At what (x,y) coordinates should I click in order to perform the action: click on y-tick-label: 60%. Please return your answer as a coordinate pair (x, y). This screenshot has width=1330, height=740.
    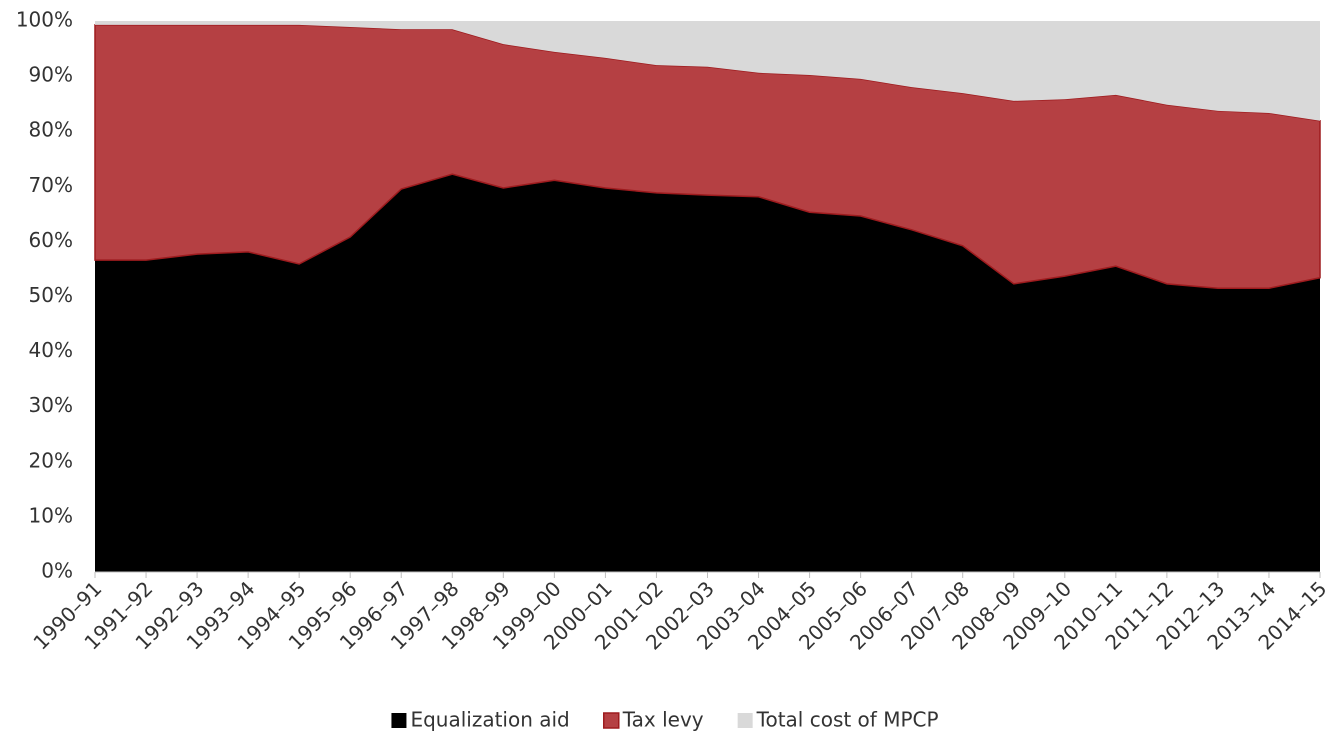
    Looking at the image, I should click on (51, 240).